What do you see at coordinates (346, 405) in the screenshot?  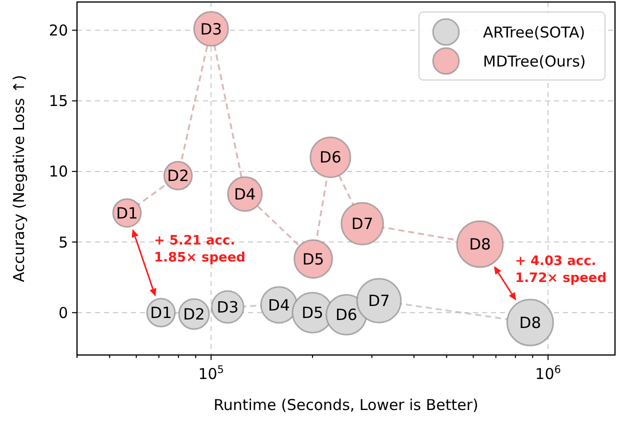 I see `x-axis-title: Runtime (Seconds, Lower is Better)` at bounding box center [346, 405].